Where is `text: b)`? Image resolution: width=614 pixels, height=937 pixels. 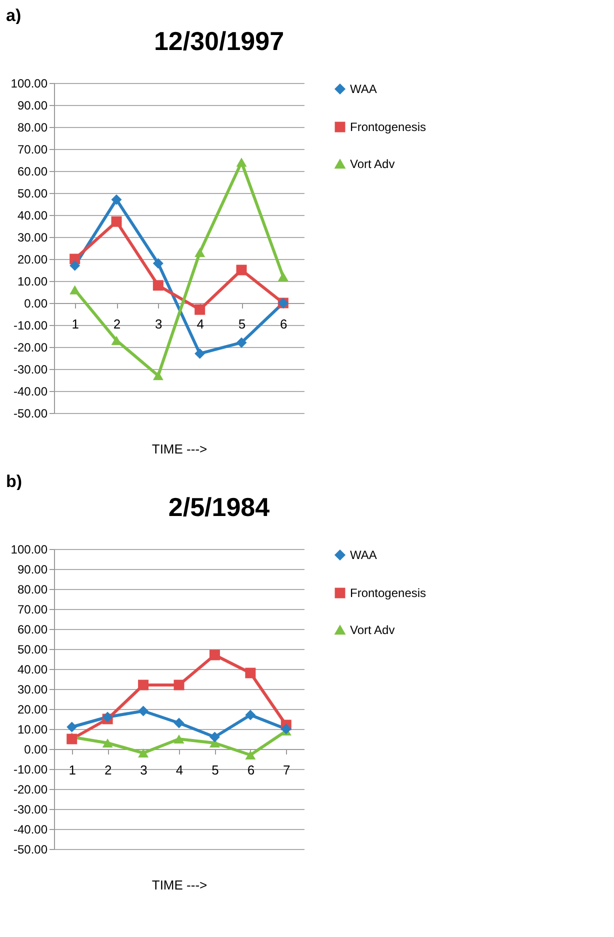
text: b) is located at coordinates (14, 481).